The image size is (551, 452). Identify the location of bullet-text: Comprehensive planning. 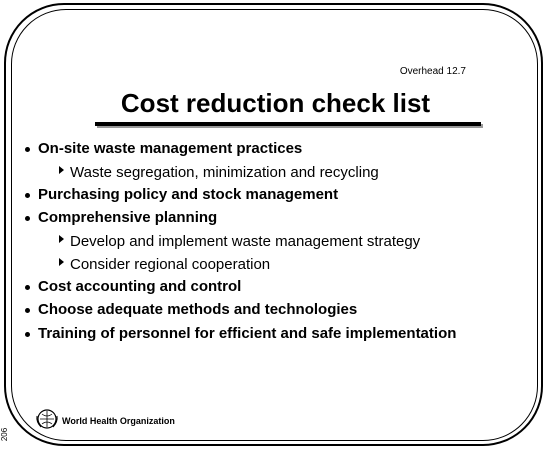
(128, 217).